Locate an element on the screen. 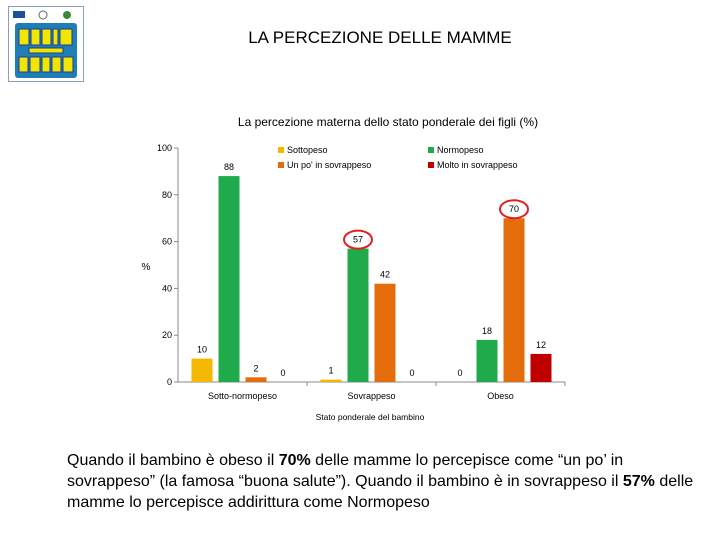 The height and width of the screenshot is (540, 720). okkio-alla-salute-logo is located at coordinates (46, 44).